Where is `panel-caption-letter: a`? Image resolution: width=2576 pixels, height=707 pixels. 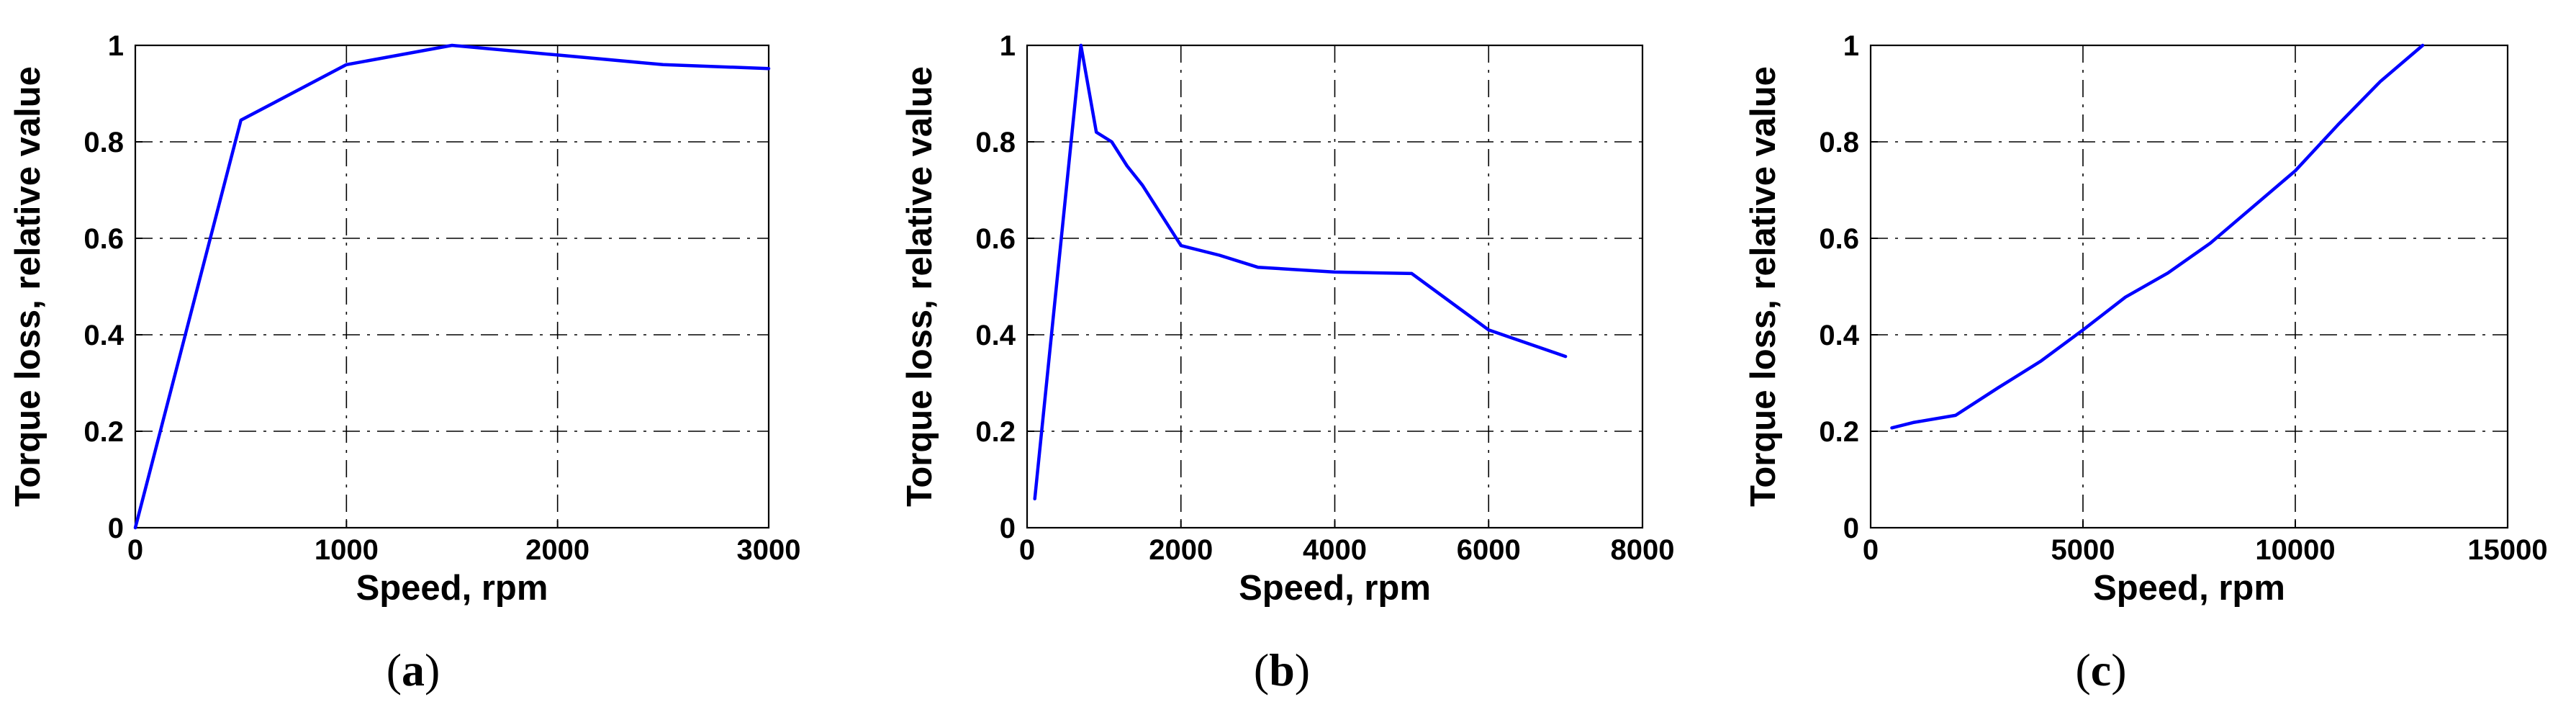 panel-caption-letter: a is located at coordinates (413, 670).